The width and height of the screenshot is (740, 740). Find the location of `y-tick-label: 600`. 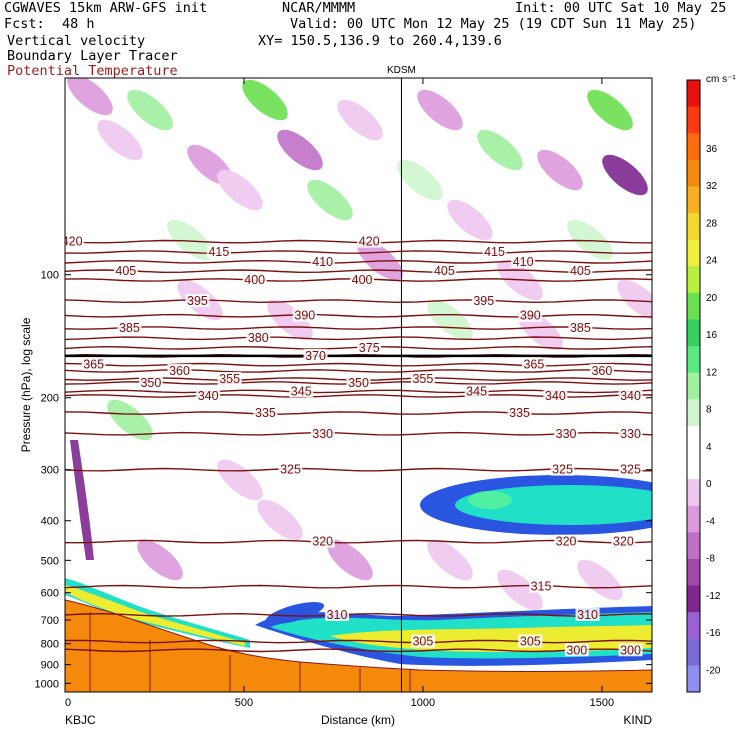

y-tick-label: 600 is located at coordinates (50, 594).